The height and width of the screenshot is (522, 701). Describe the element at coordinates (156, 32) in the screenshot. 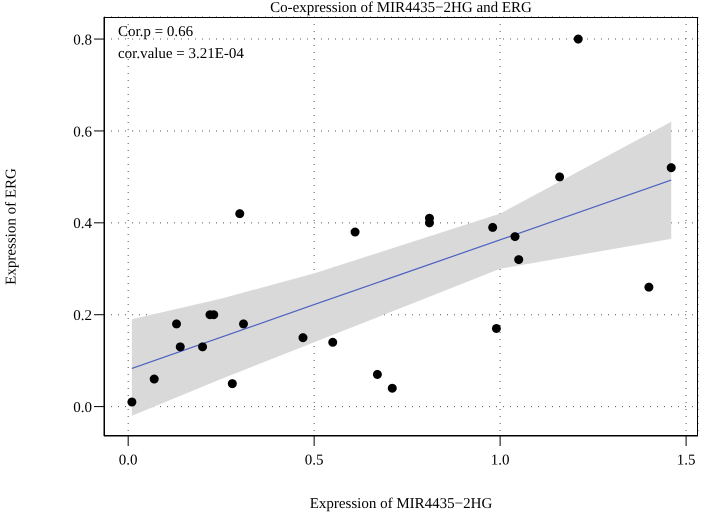

I see `annotation: Cor.p = 0.66` at that location.